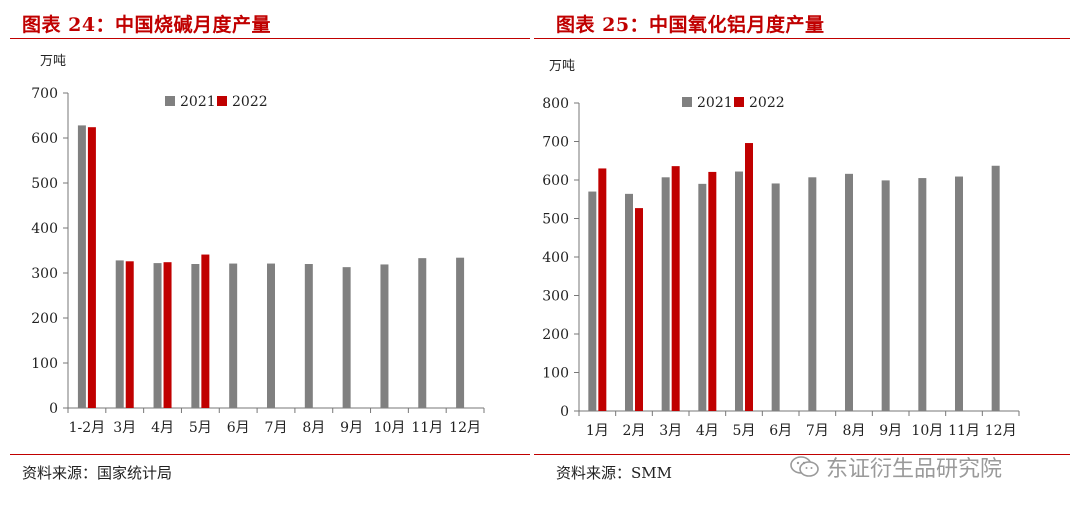 This screenshot has width=1080, height=512. What do you see at coordinates (767, 103) in the screenshot?
I see `right-legend-label-2022: 2022` at bounding box center [767, 103].